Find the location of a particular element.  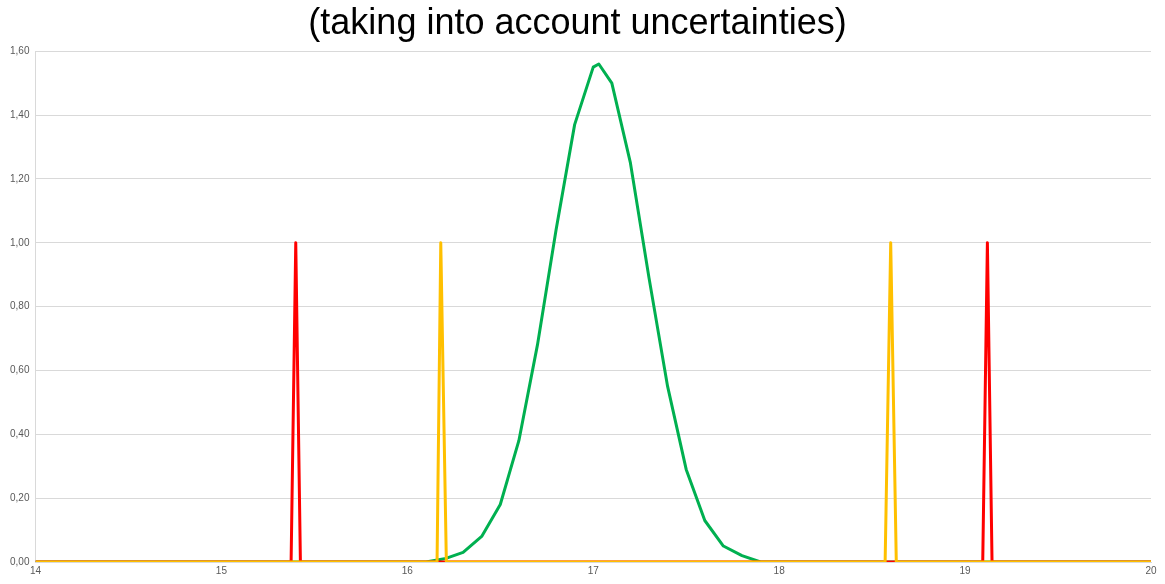

x-tick-label: 14 is located at coordinates (35, 570).